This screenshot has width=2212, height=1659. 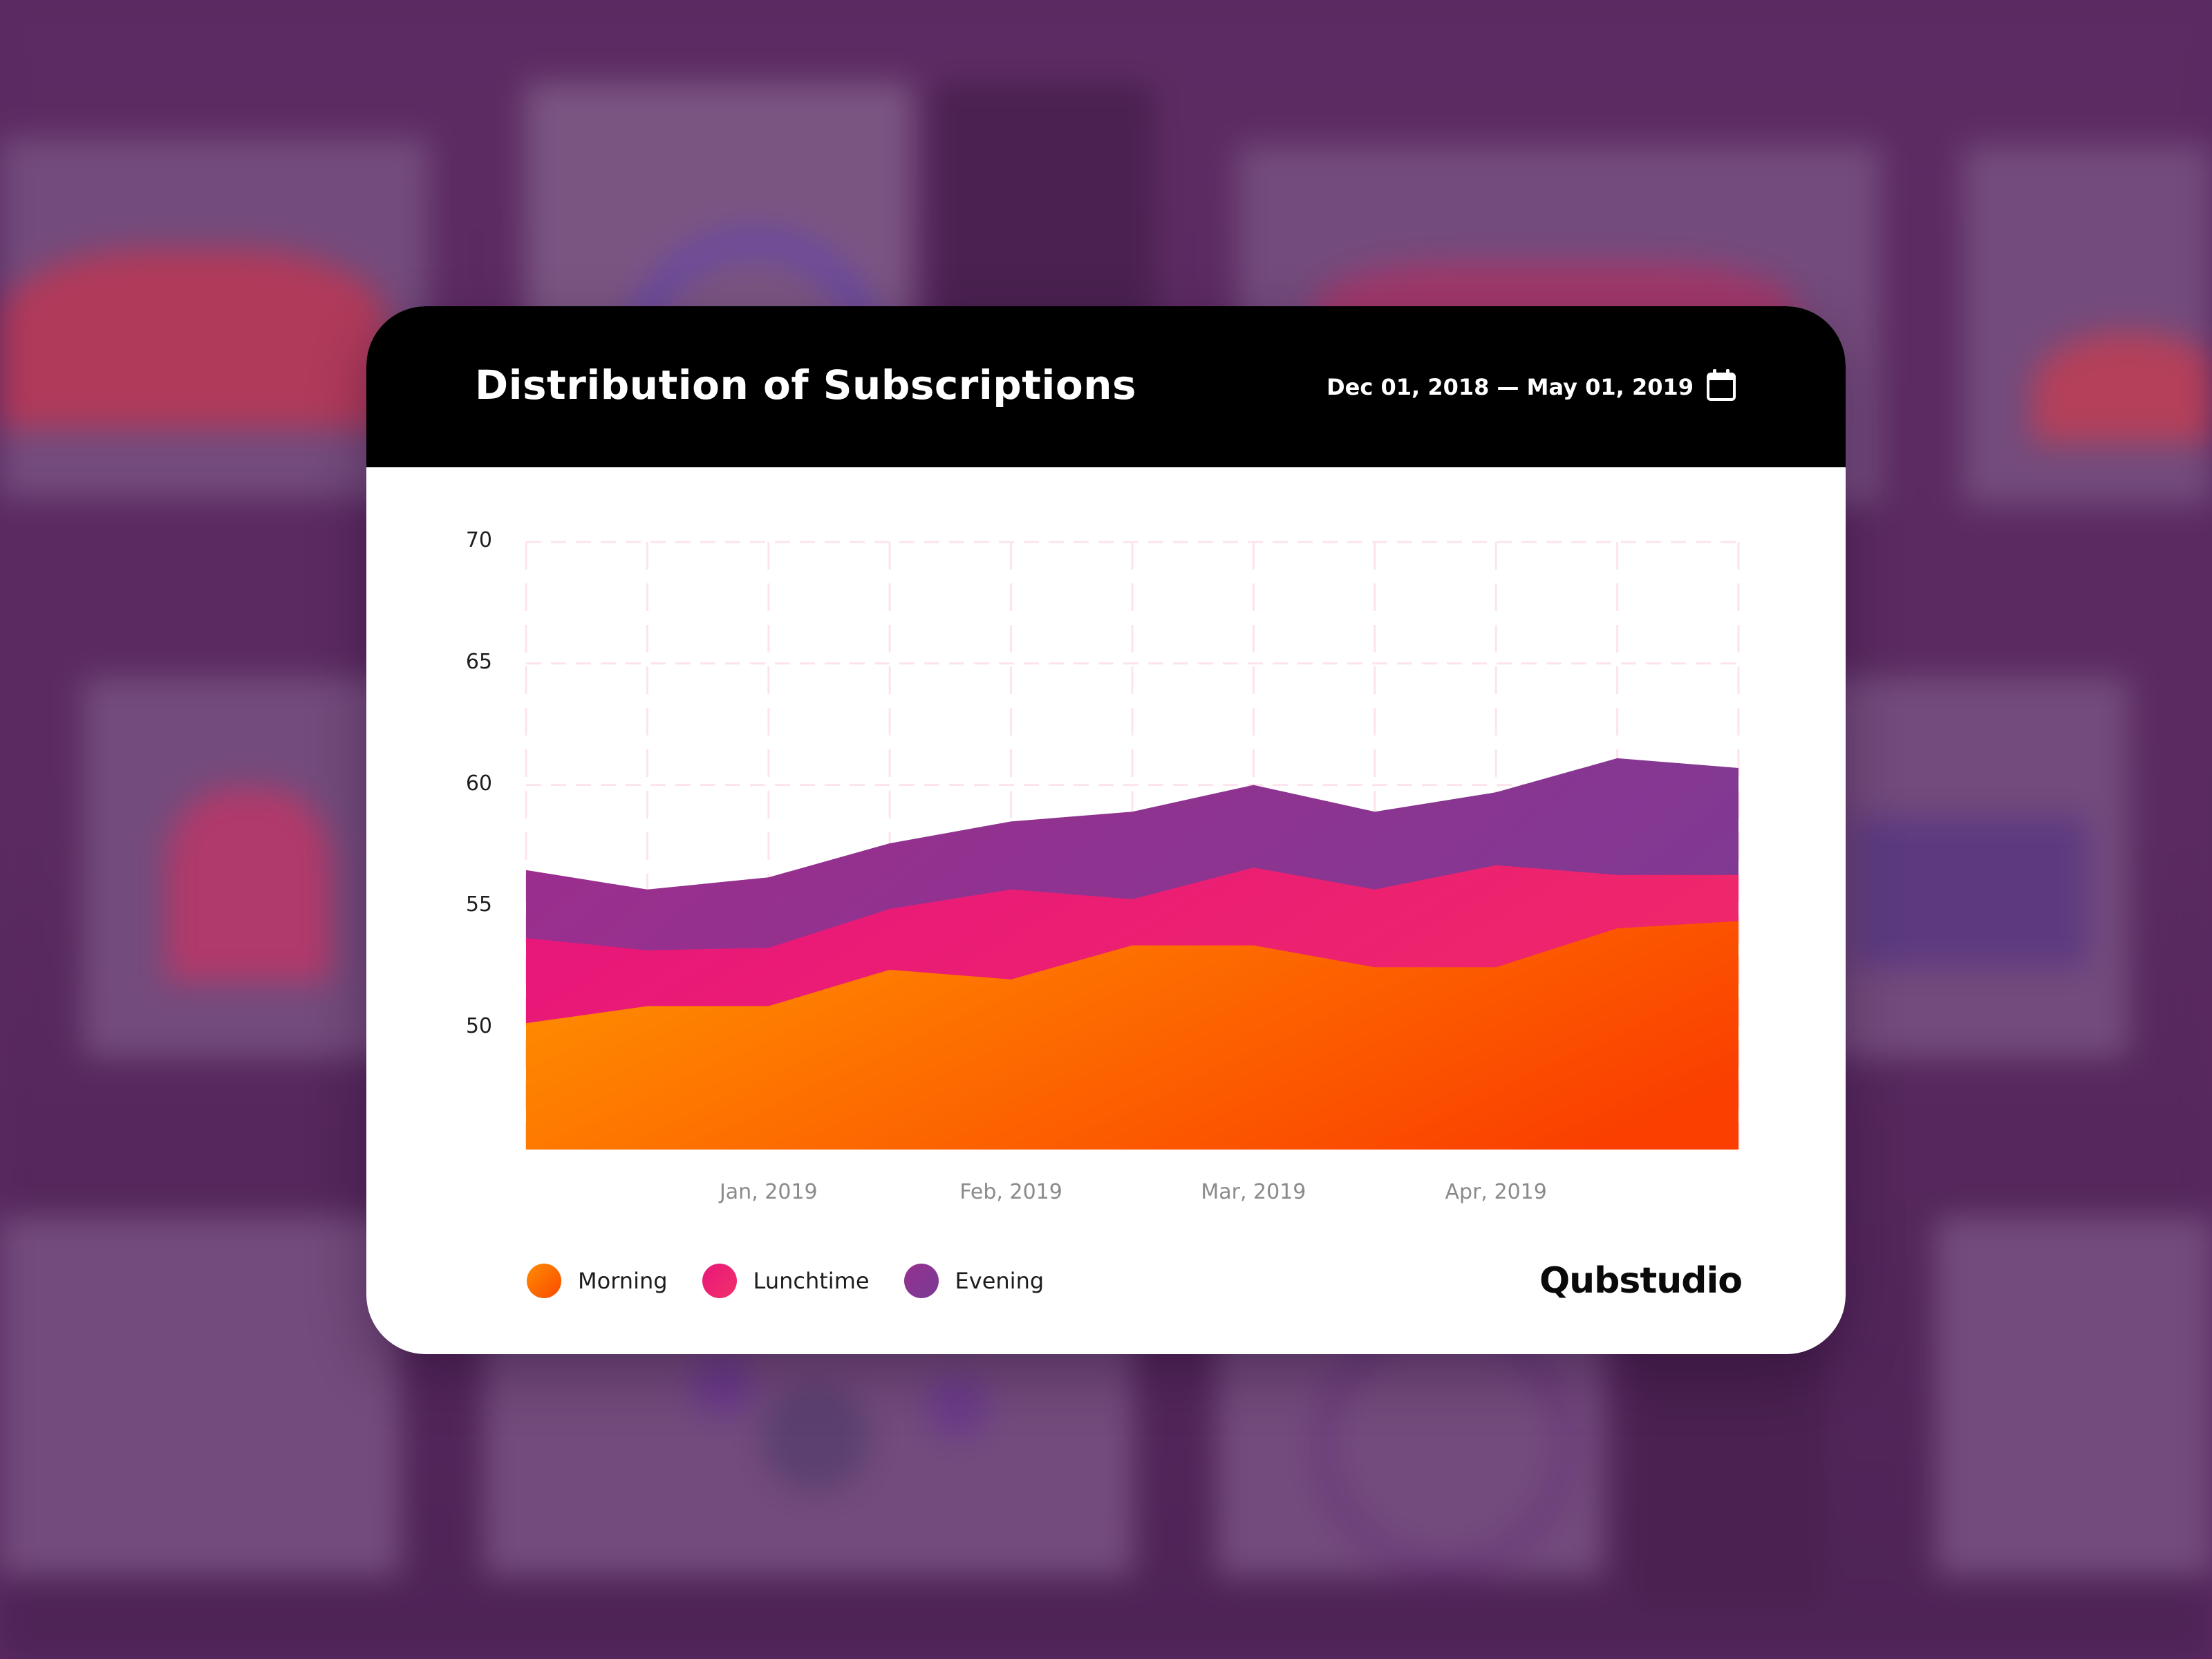 What do you see at coordinates (1511, 387) in the screenshot?
I see `date-range-label: Dec 01, 2018 — May 01, 2019` at bounding box center [1511, 387].